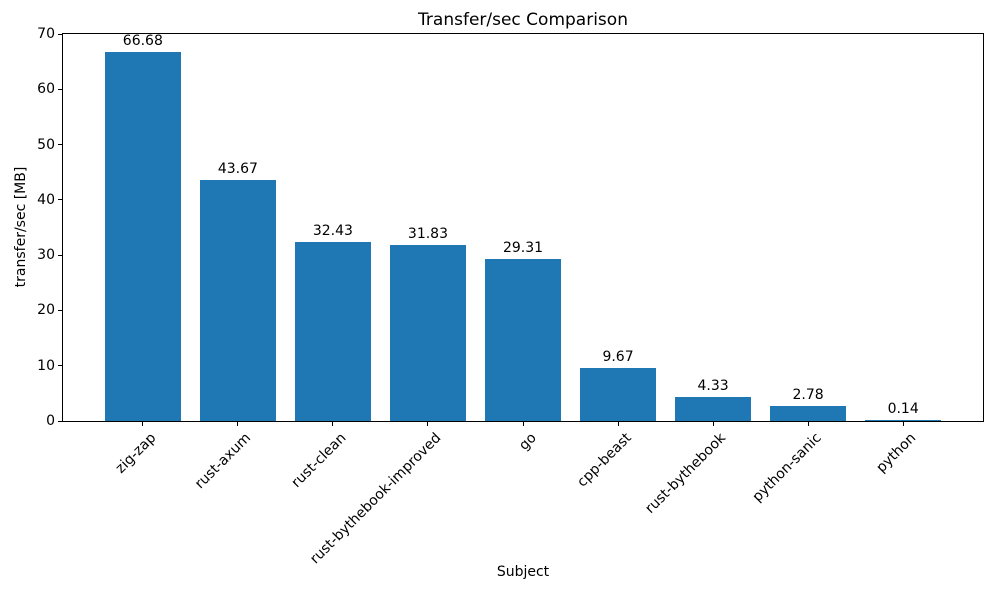 This screenshot has height=600, width=1000. What do you see at coordinates (618, 356) in the screenshot?
I see `bar-value-label: 9.67` at bounding box center [618, 356].